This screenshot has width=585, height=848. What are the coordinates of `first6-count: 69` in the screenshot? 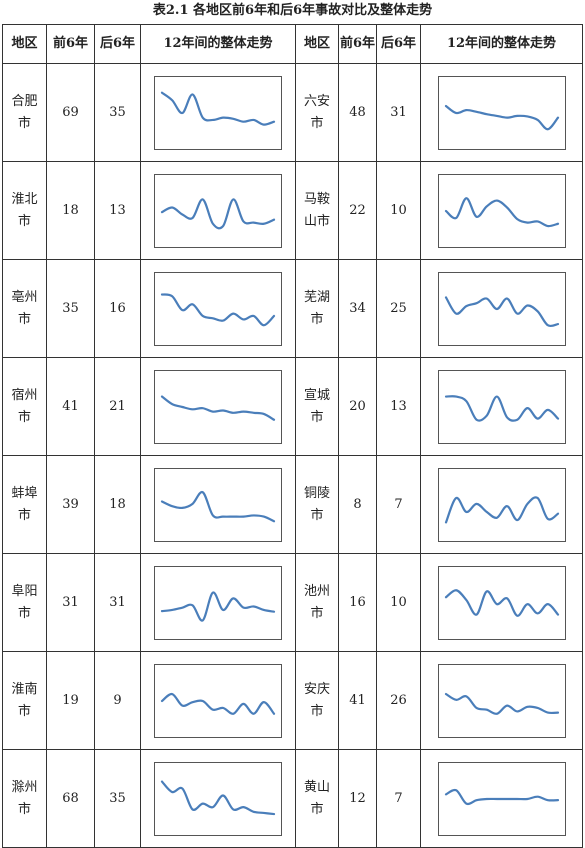 It's located at (70, 112).